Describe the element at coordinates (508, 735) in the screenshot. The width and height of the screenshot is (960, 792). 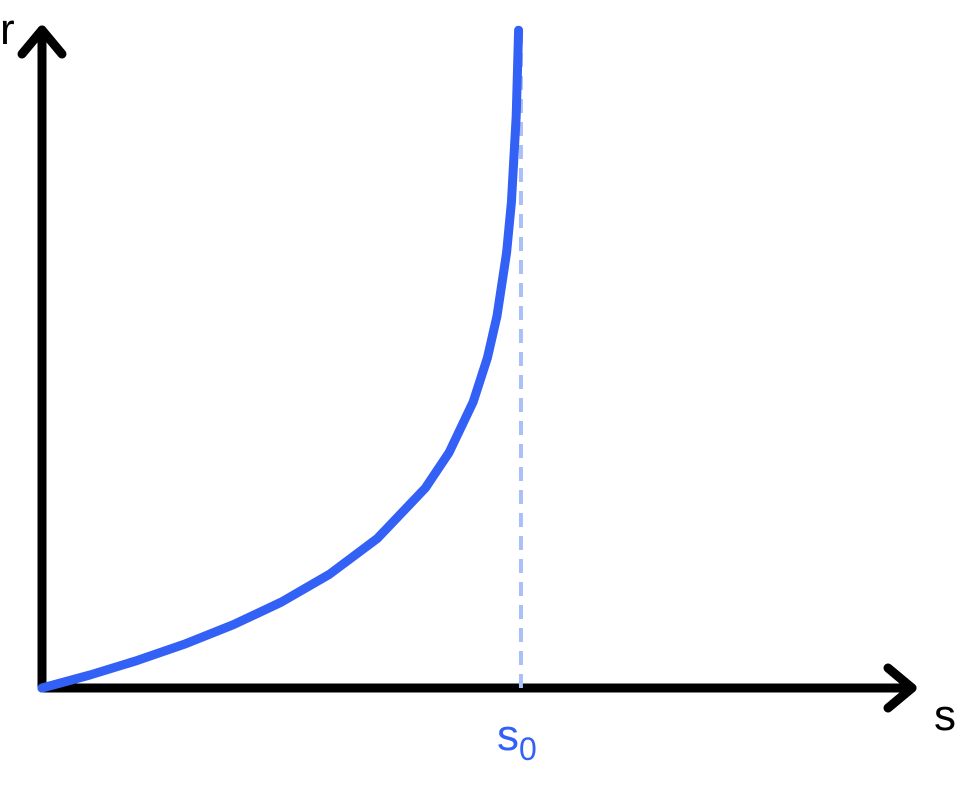
I see `asymptote-label-main: s` at that location.